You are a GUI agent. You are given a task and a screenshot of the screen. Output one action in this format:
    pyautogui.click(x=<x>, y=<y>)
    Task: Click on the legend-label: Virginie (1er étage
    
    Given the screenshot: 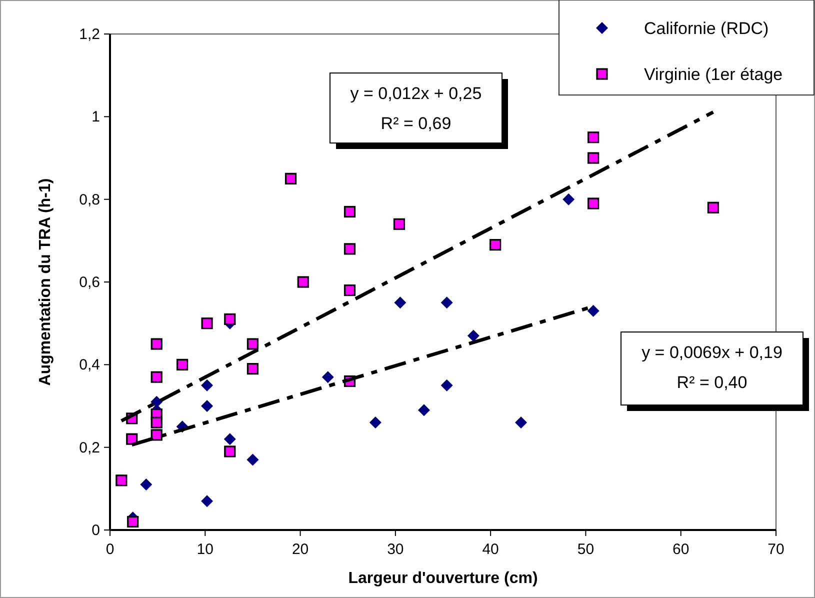 What is the action you would take?
    pyautogui.click(x=713, y=74)
    